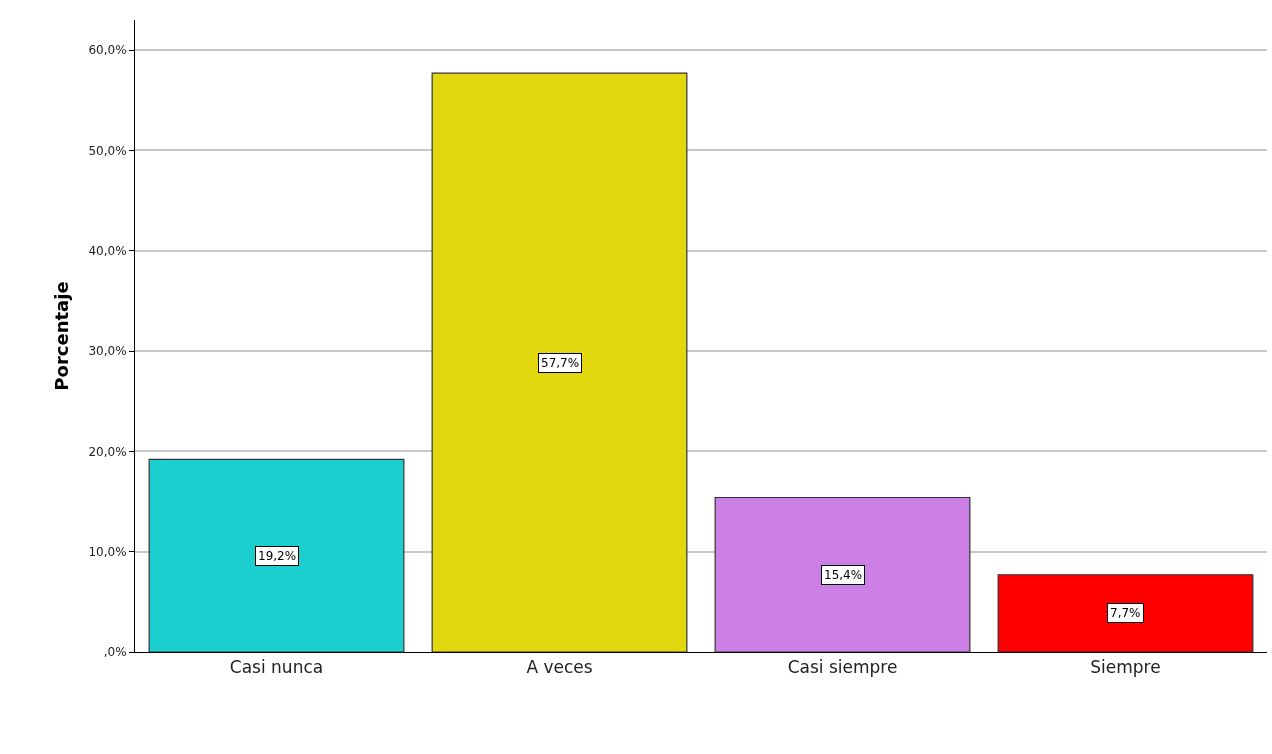 The width and height of the screenshot is (1272, 754). Describe the element at coordinates (276, 667) in the screenshot. I see `x-tick-label: Casi nunca` at that location.